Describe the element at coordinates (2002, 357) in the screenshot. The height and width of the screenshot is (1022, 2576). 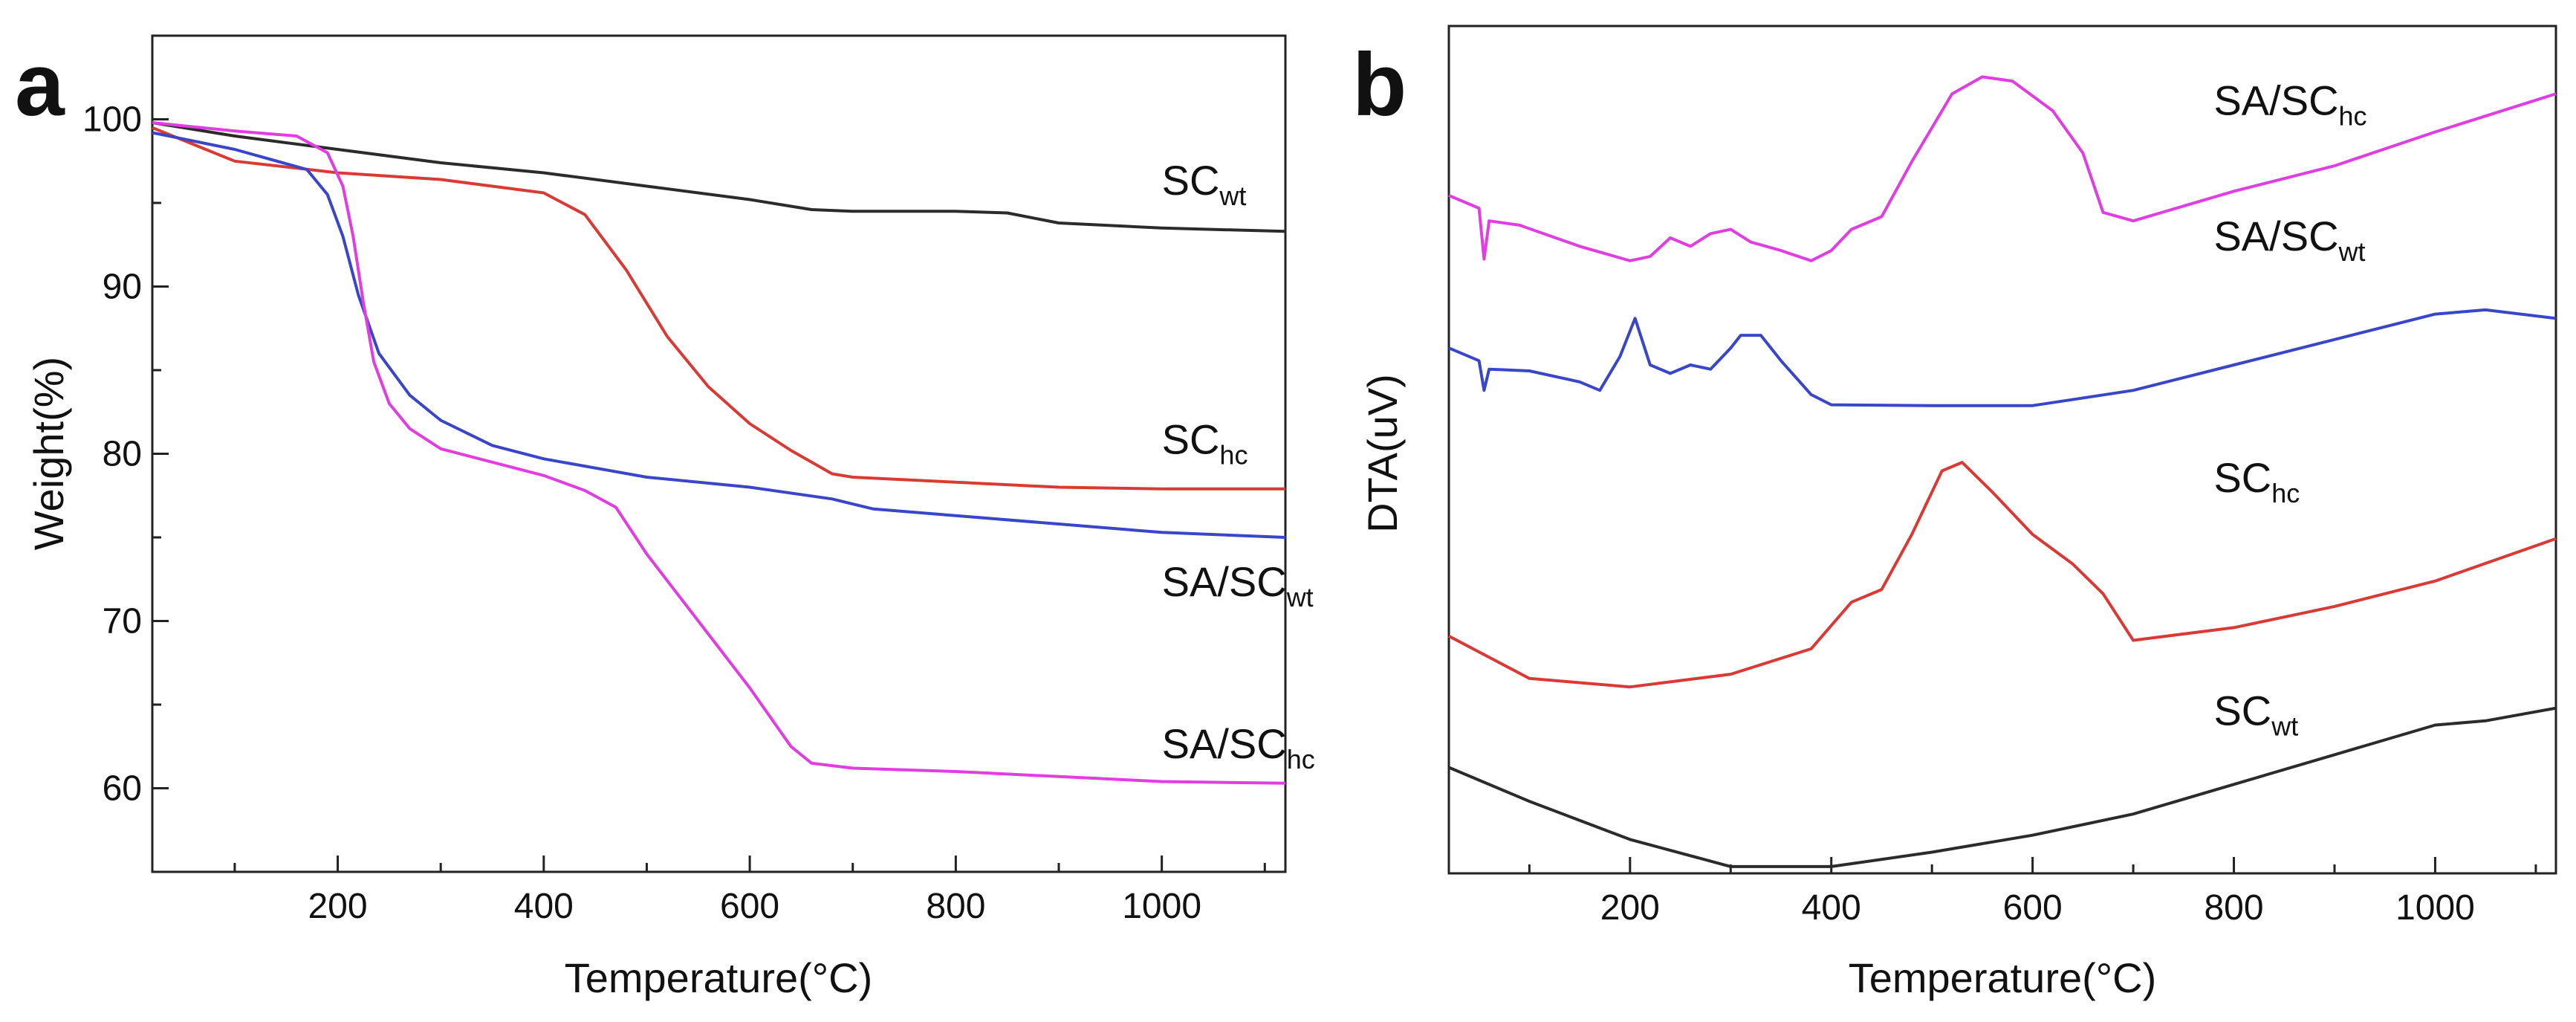
I see `series-line-sa-scwt` at that location.